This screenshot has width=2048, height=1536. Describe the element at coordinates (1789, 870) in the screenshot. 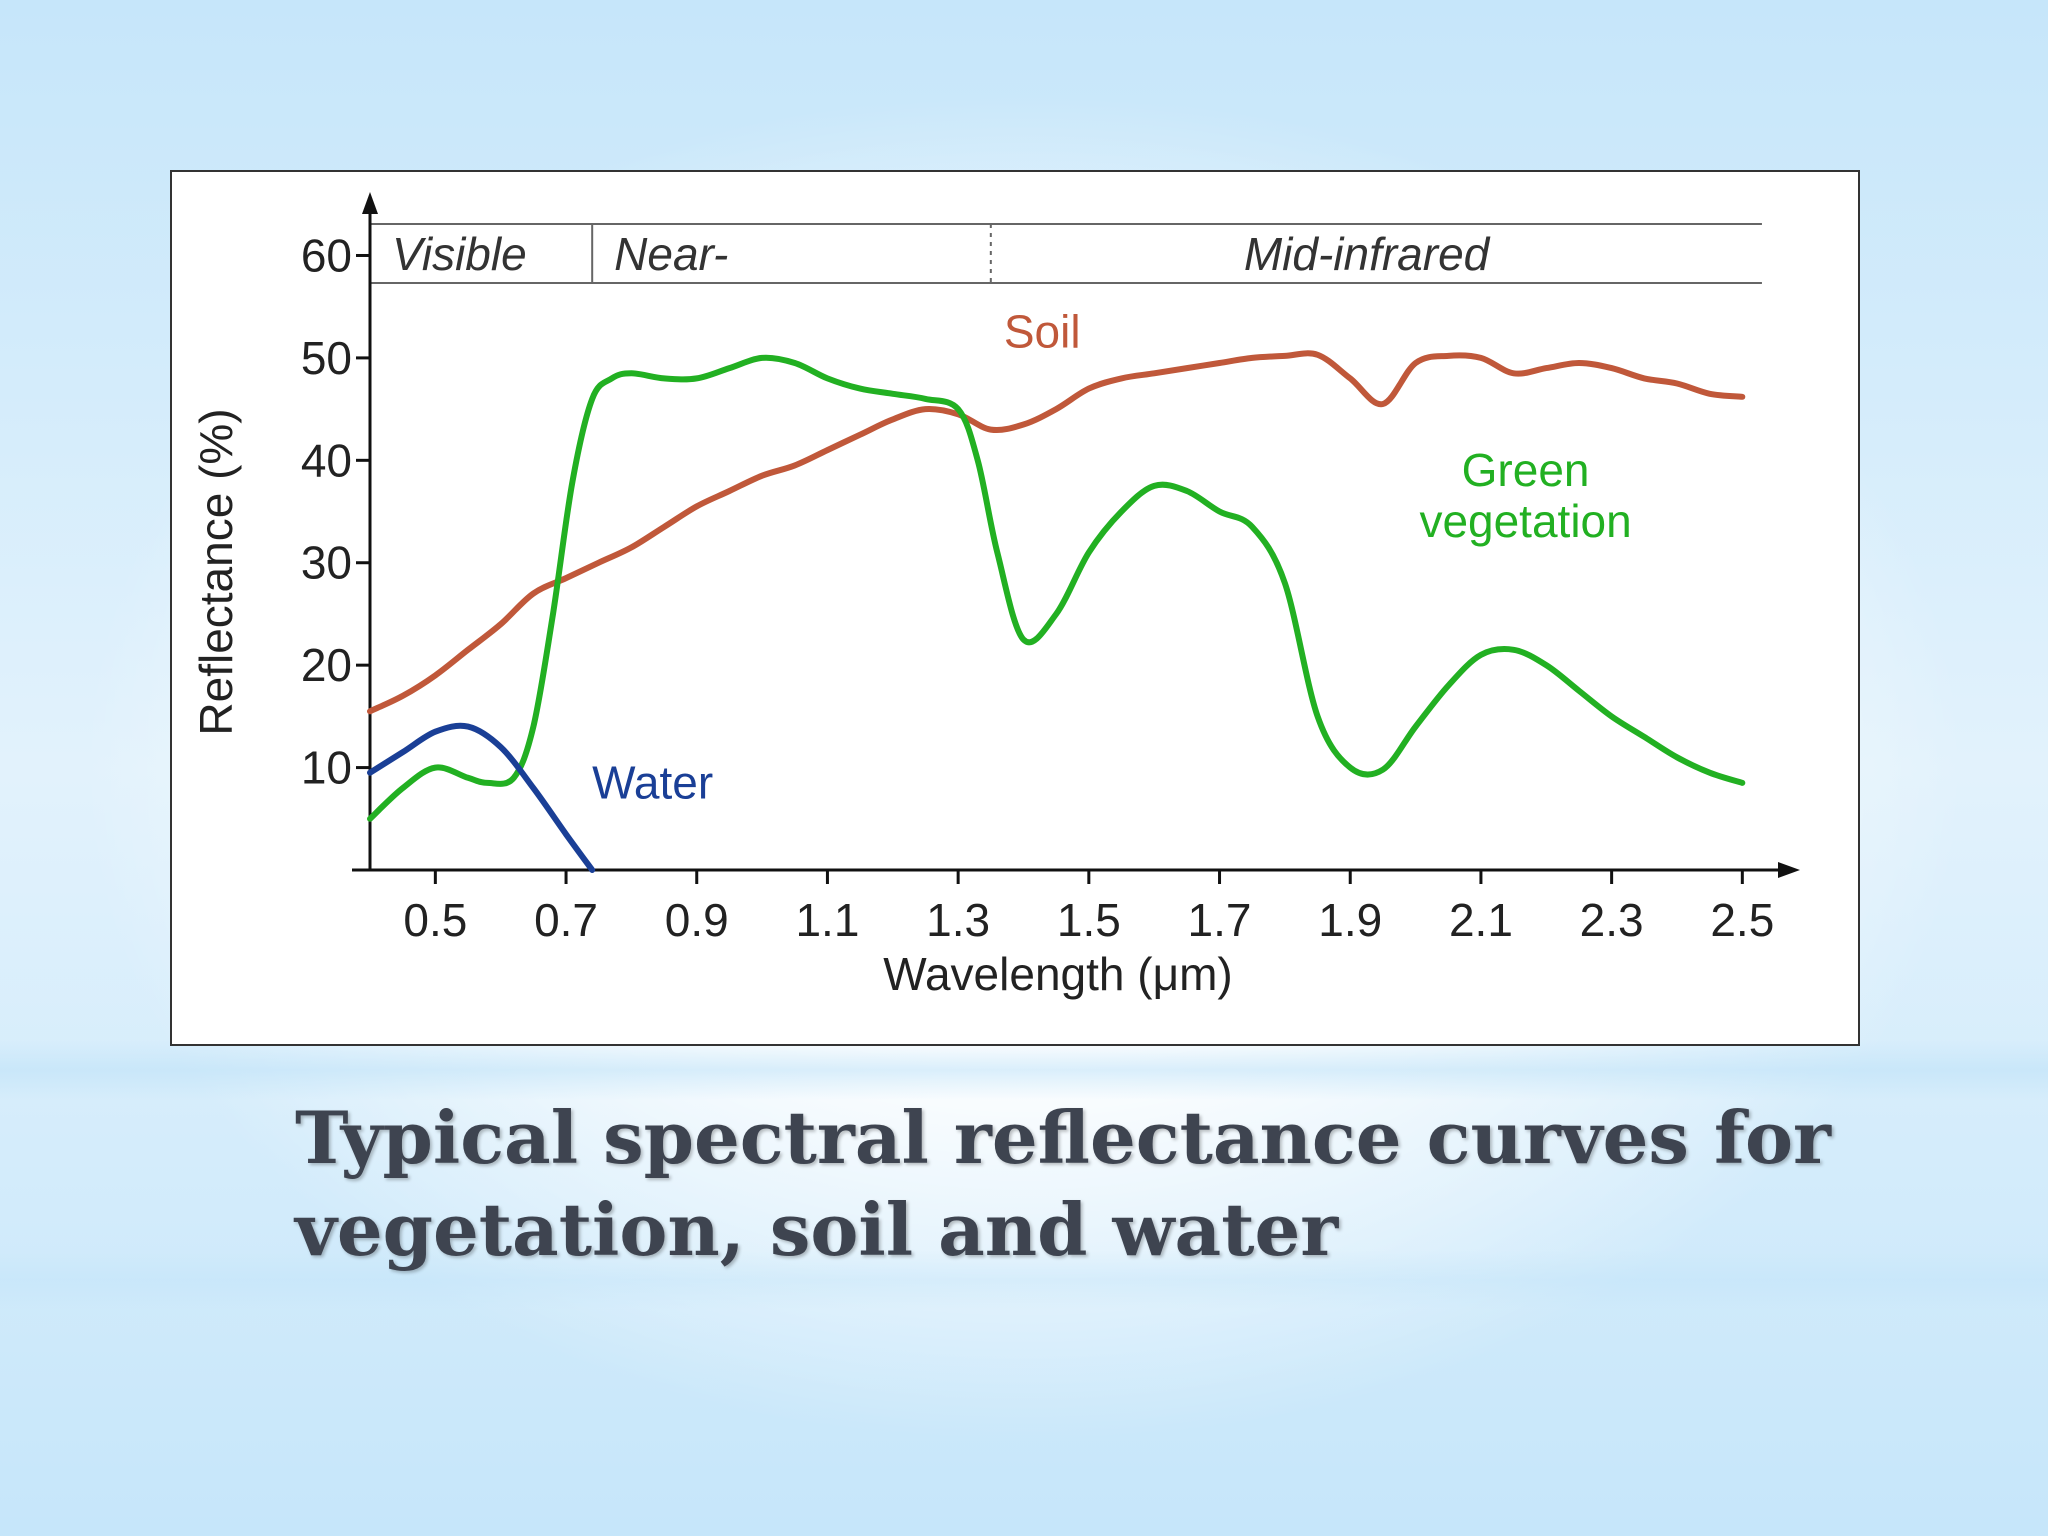

I see `x-axis-arrow-icon` at that location.